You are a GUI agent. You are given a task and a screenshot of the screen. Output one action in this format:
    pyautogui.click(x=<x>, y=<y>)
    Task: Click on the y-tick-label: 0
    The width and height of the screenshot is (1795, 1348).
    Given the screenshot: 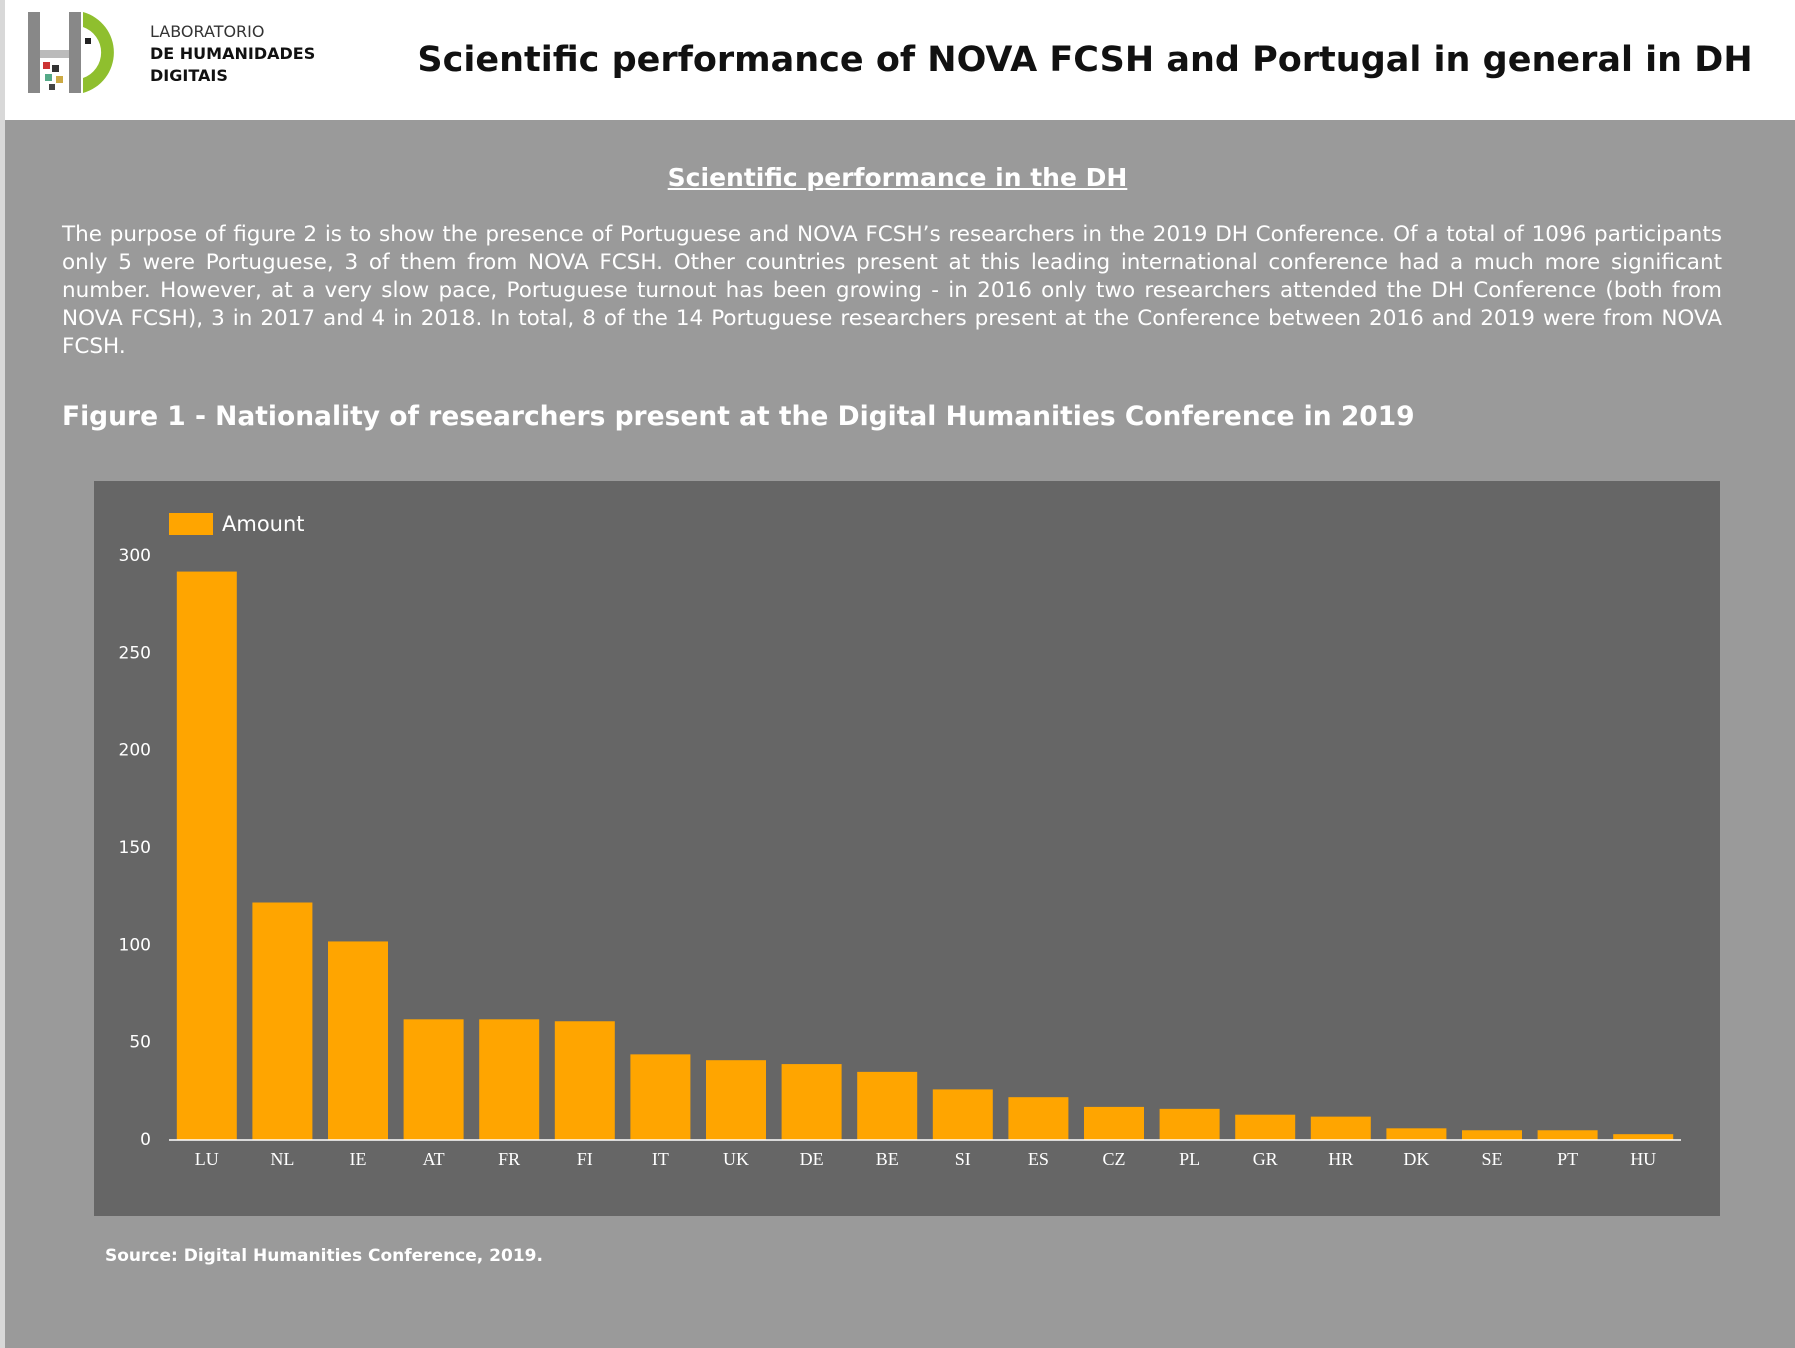 What is the action you would take?
    pyautogui.click(x=145, y=1140)
    